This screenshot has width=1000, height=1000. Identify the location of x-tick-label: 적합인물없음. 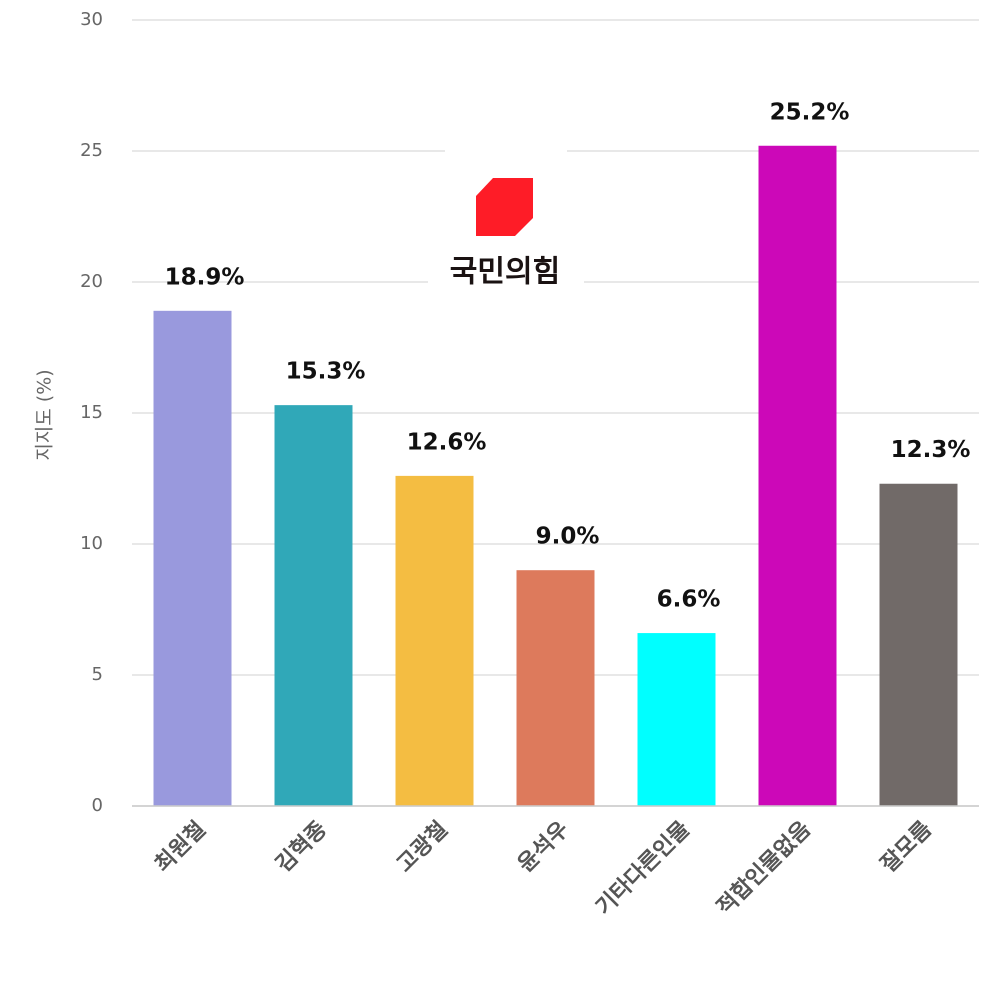
(764, 868).